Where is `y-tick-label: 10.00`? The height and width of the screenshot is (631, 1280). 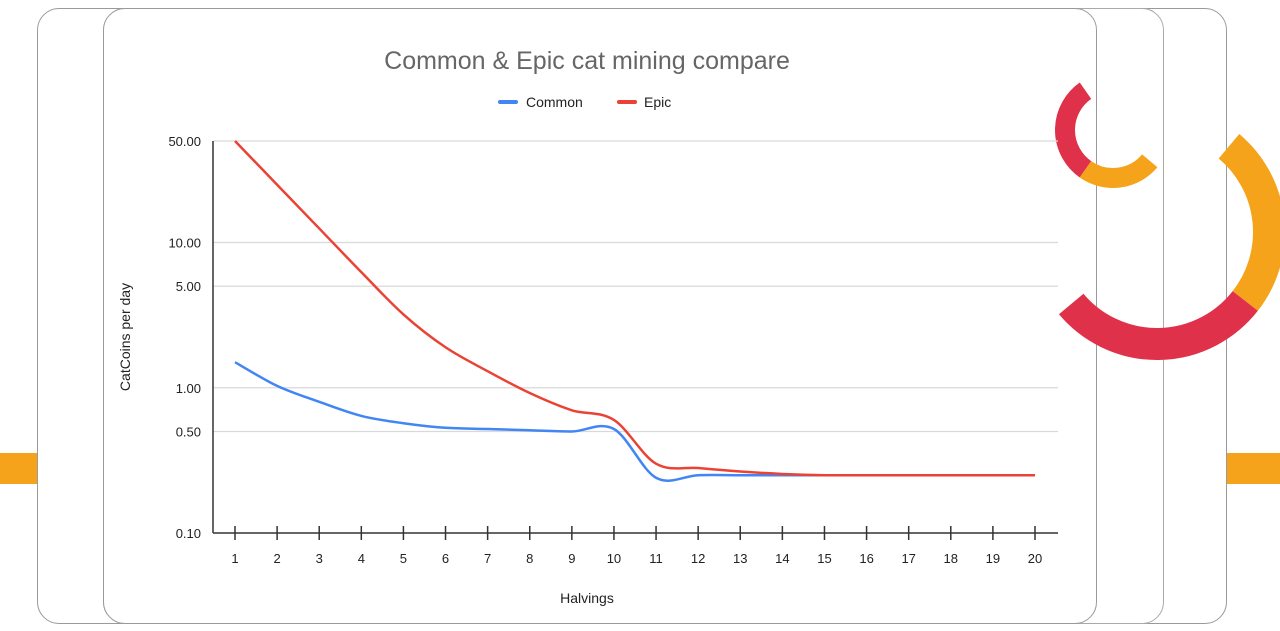
y-tick-label: 10.00 is located at coordinates (184, 243).